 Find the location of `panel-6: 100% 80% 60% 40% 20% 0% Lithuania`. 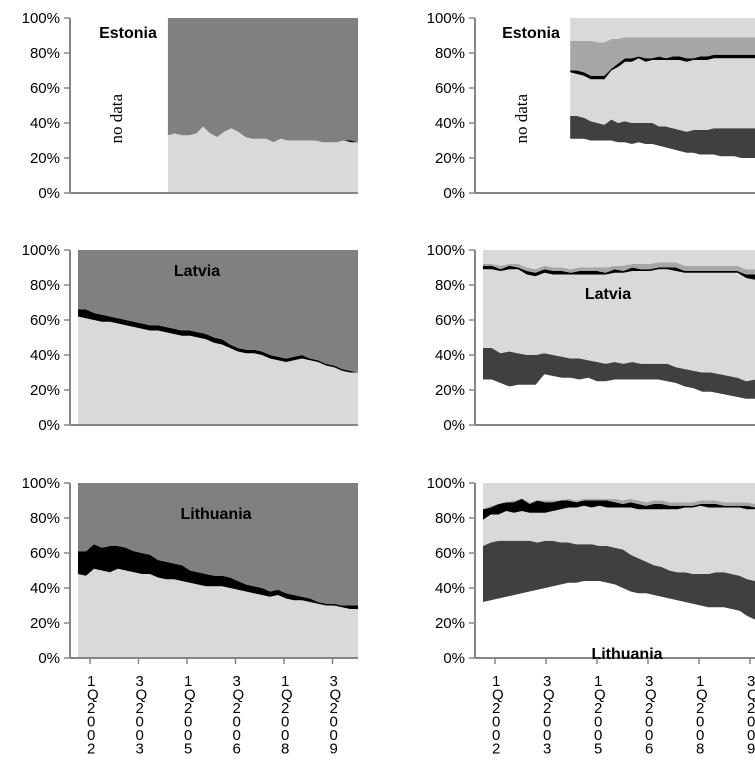

panel-6: 100% 80% 60% 40% 20% 0% Lithuania is located at coordinates (591, 571).